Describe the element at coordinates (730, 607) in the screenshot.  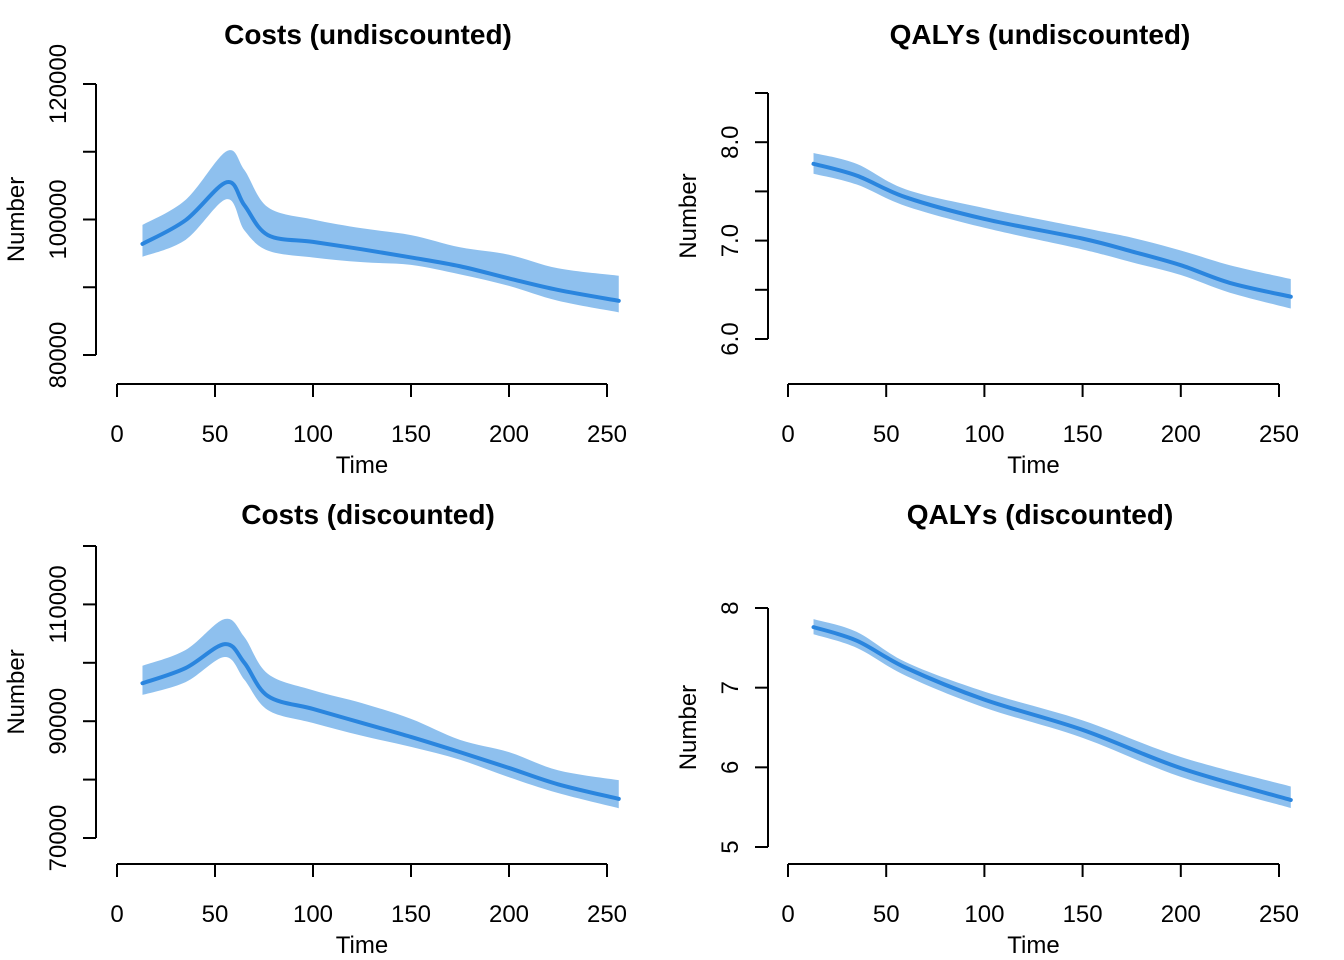
I see `y-tick-label: 8` at that location.